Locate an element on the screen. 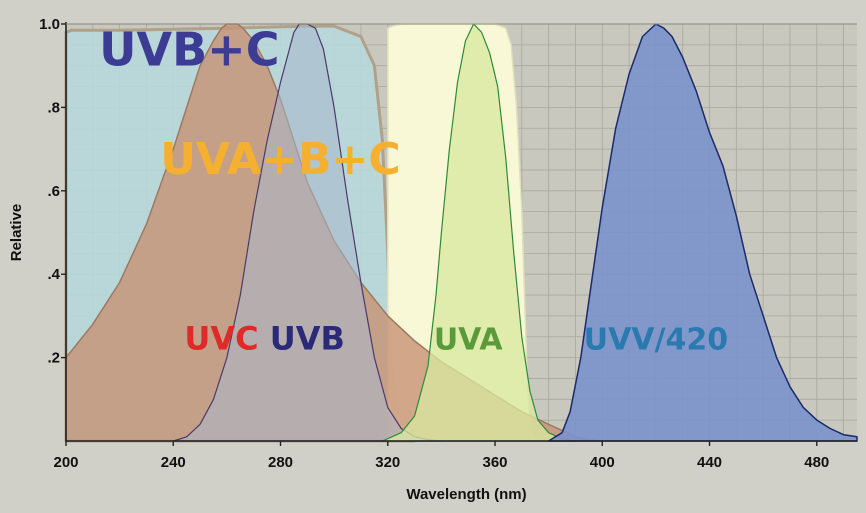 This screenshot has height=513, width=866. label-uvabc: UVA+B+C is located at coordinates (280, 159).